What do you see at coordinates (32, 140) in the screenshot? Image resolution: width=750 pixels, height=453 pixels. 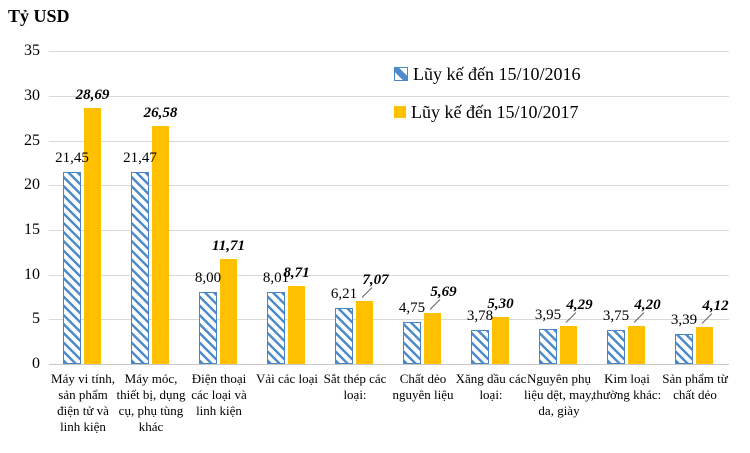 I see `y-tick-label: 25` at bounding box center [32, 140].